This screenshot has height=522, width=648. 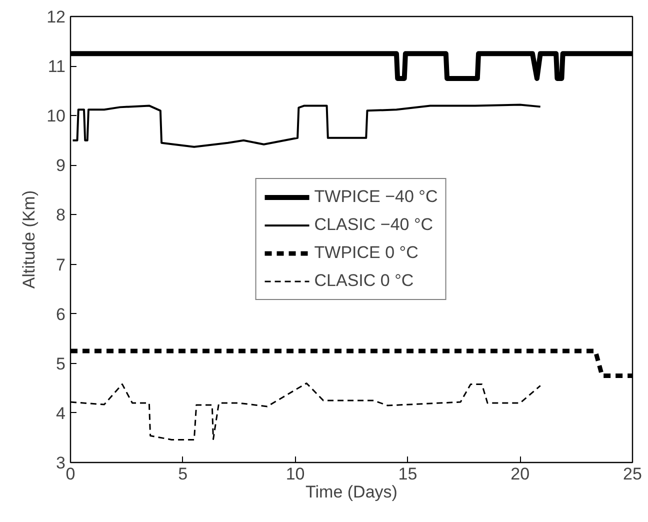 What do you see at coordinates (183, 474) in the screenshot?
I see `x-tick-label: 5` at bounding box center [183, 474].